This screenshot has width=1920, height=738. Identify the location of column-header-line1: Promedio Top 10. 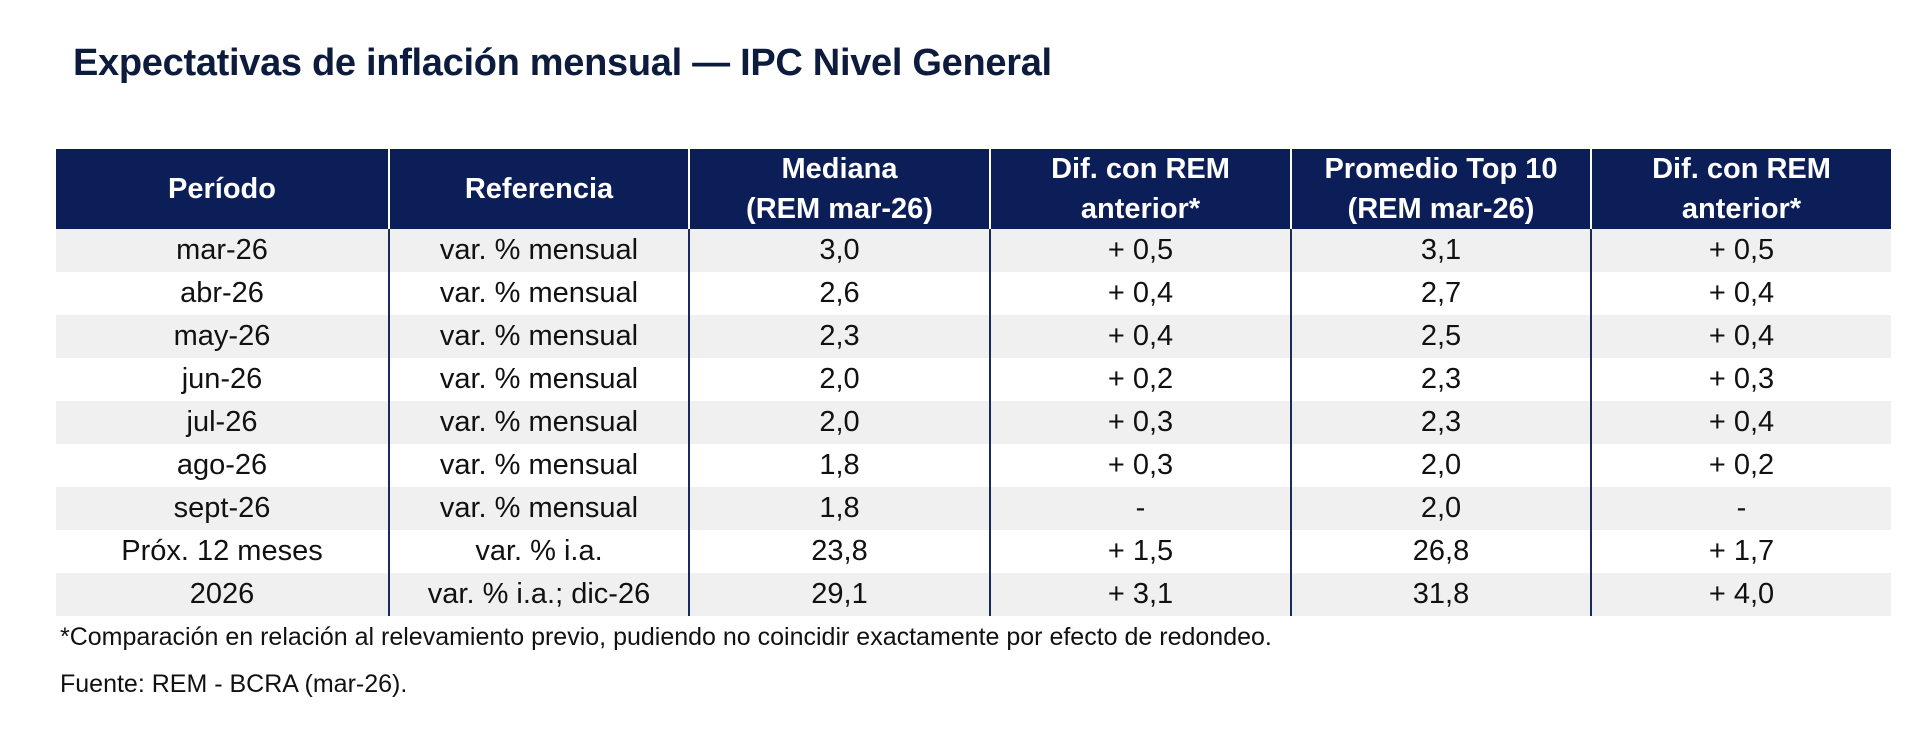
(1441, 169).